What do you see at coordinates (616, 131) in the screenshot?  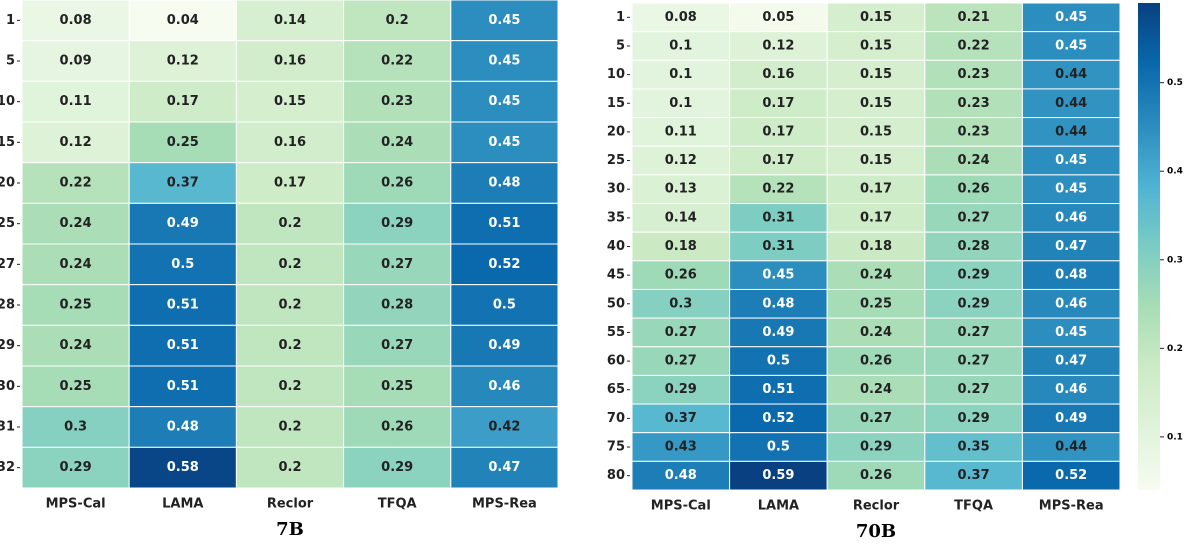 I see `y-tick-label: 20` at bounding box center [616, 131].